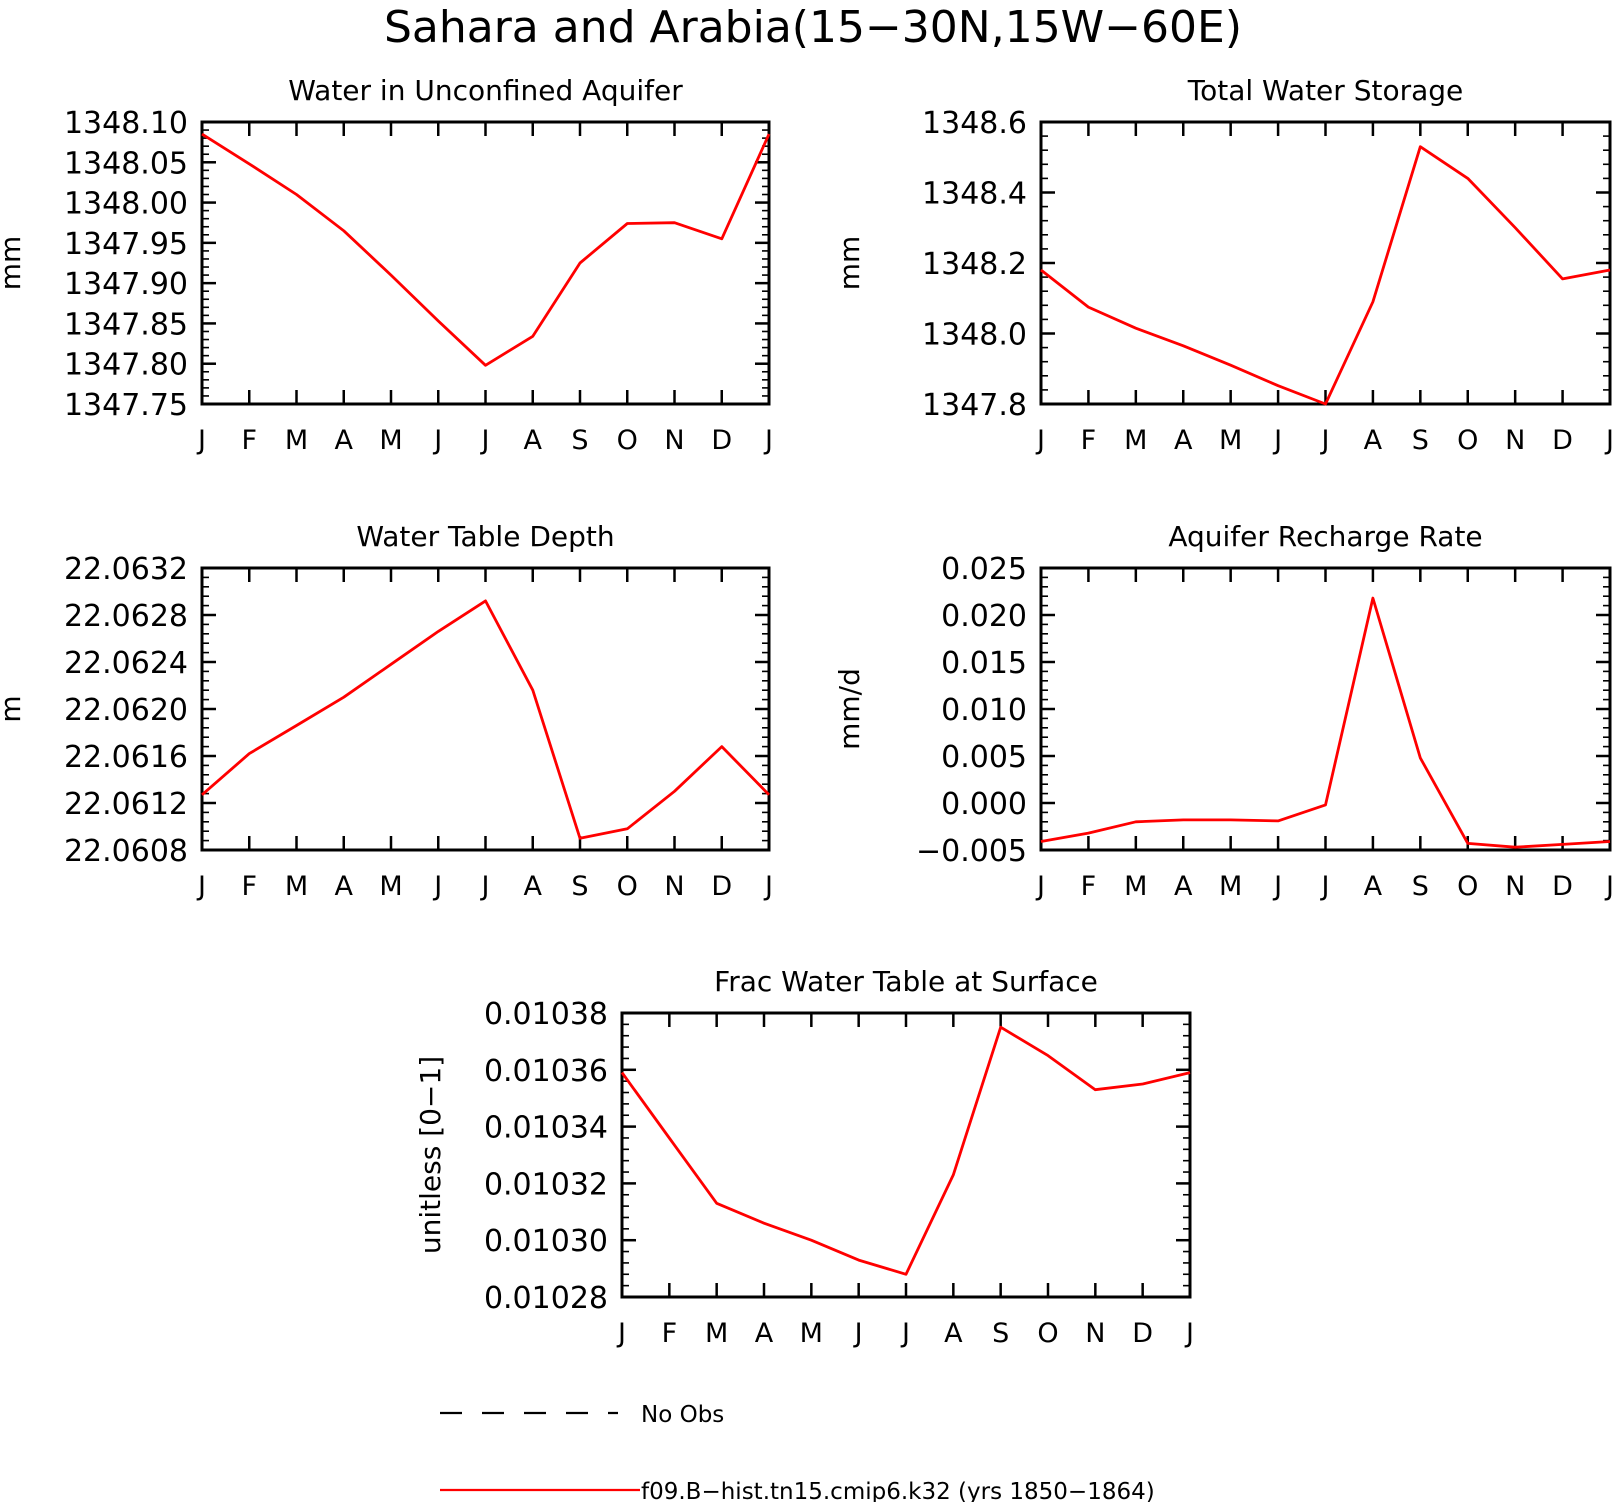 This screenshot has height=1502, width=1624. What do you see at coordinates (126, 163) in the screenshot?
I see `y-tick-label: 1348.05` at bounding box center [126, 163].